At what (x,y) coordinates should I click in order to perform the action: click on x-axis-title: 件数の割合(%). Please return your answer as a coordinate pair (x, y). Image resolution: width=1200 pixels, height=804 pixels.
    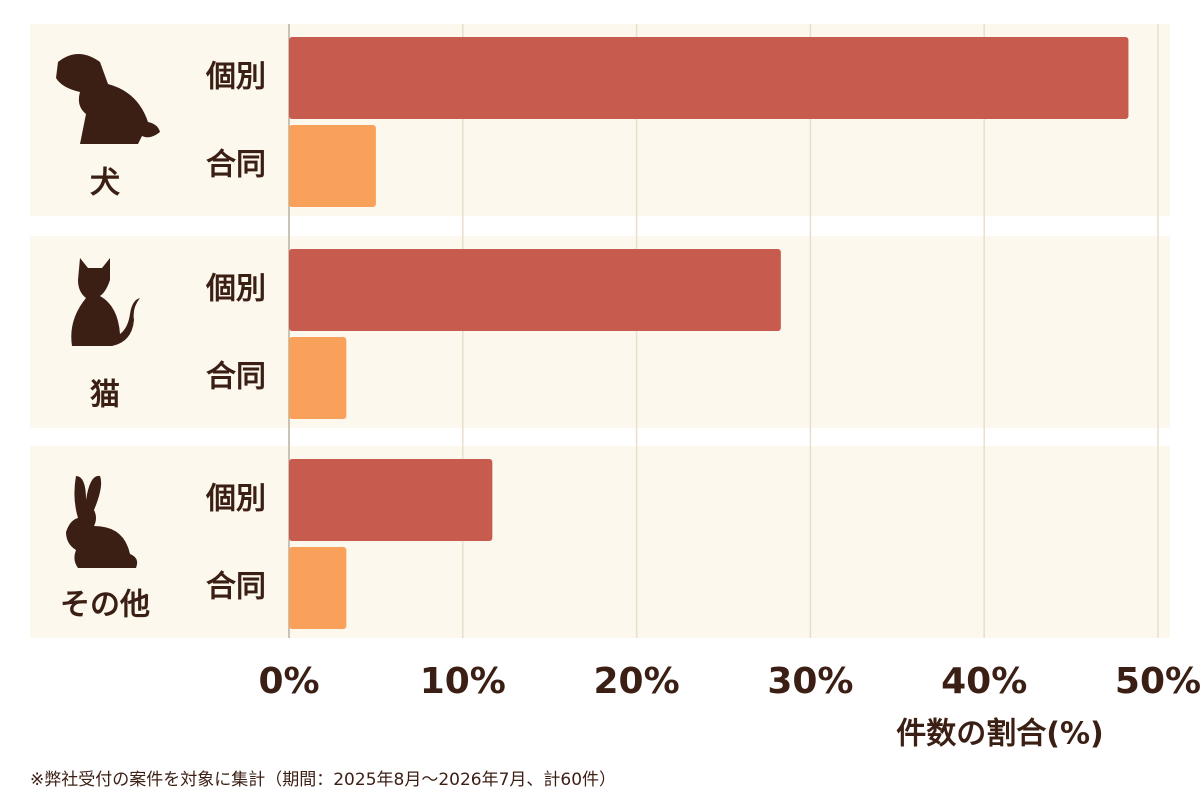
    Looking at the image, I should click on (999, 734).